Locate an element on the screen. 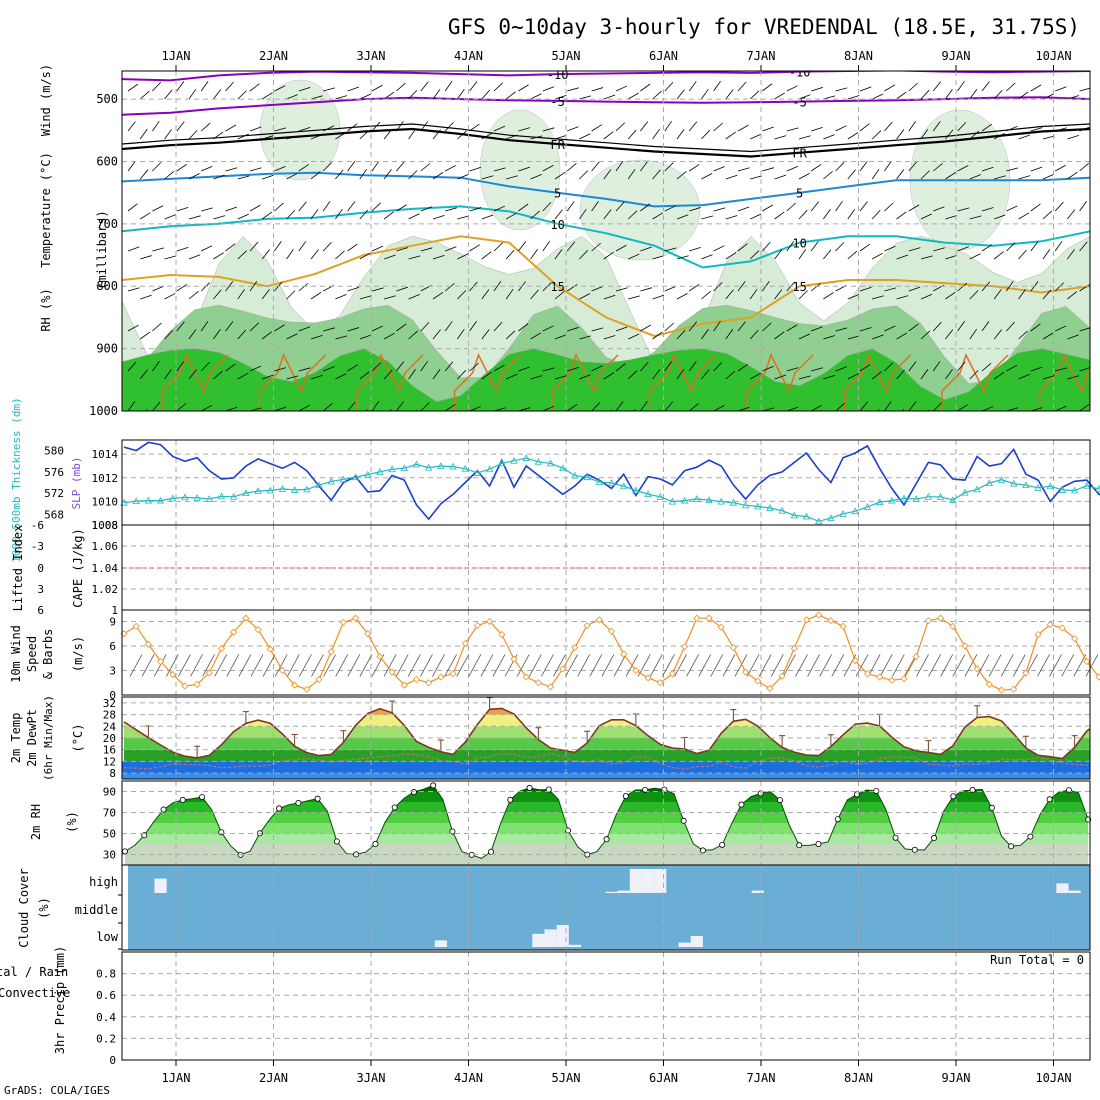 The image size is (1100, 1100). rh-shade-upper is located at coordinates (300, 130).